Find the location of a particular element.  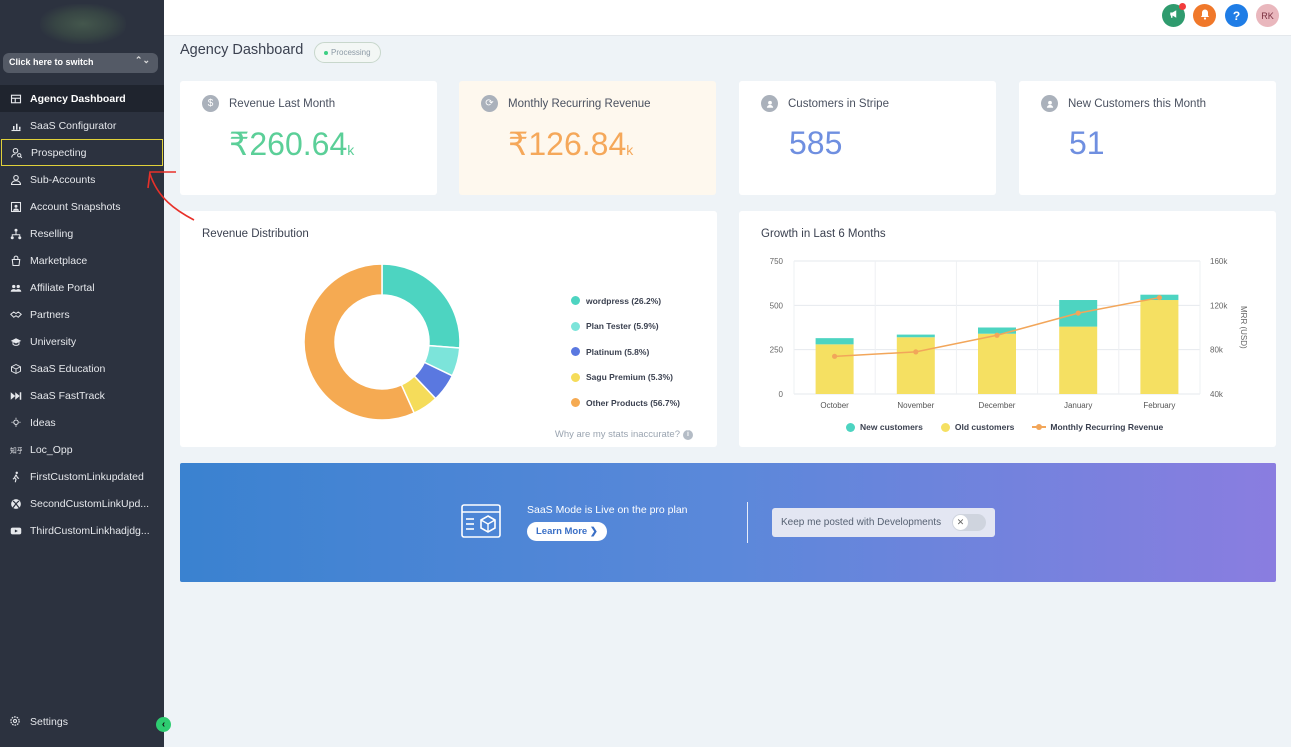

keep-posted-toggle-field: Keep me posted with Developments ✕ is located at coordinates (883, 522).